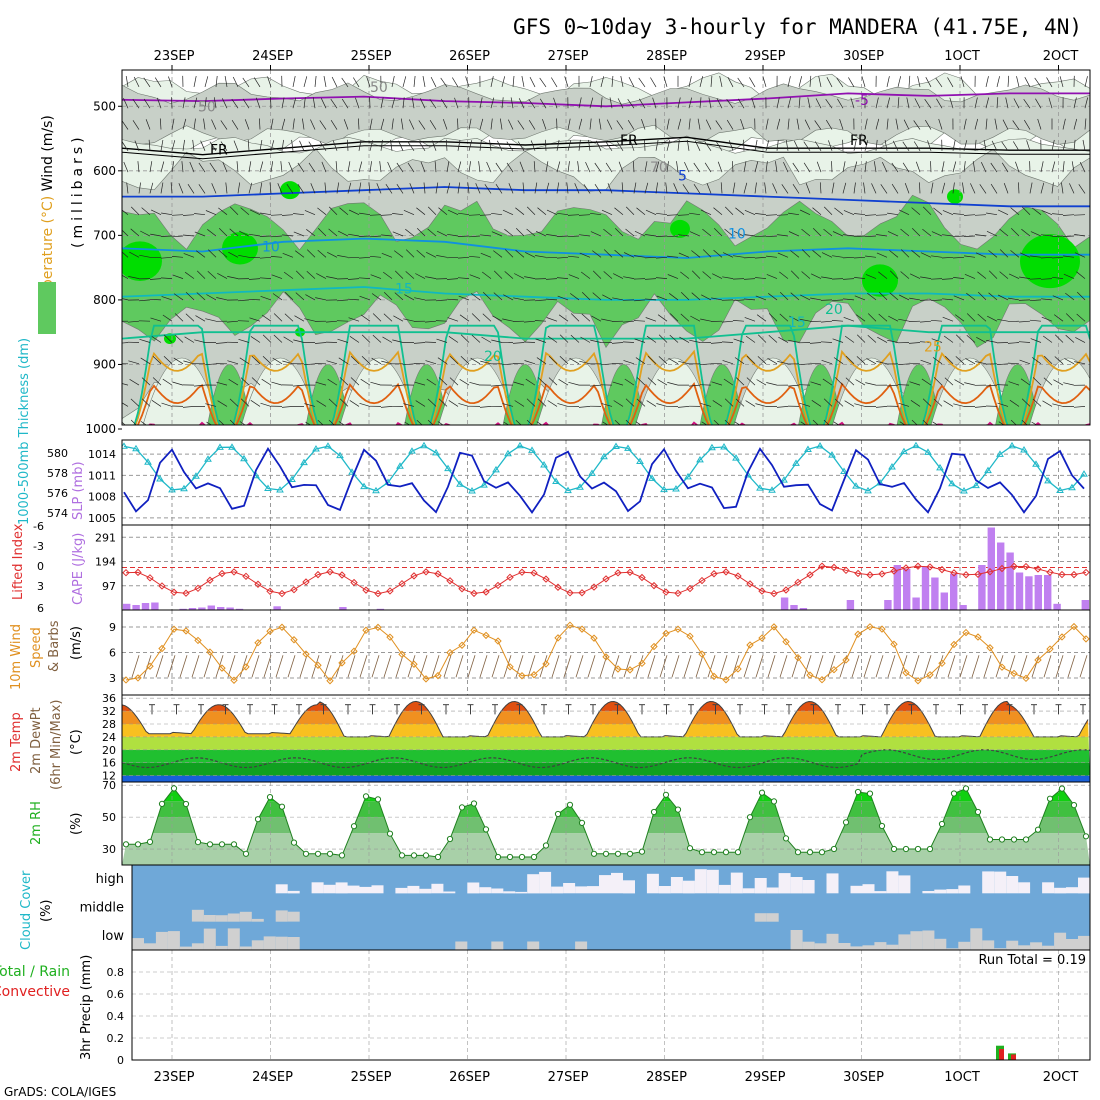 This screenshot has width=1100, height=1100. Describe the element at coordinates (24, 431) in the screenshot. I see `thickness-ylabel: 1000-500mb Thickness (dm)` at that location.